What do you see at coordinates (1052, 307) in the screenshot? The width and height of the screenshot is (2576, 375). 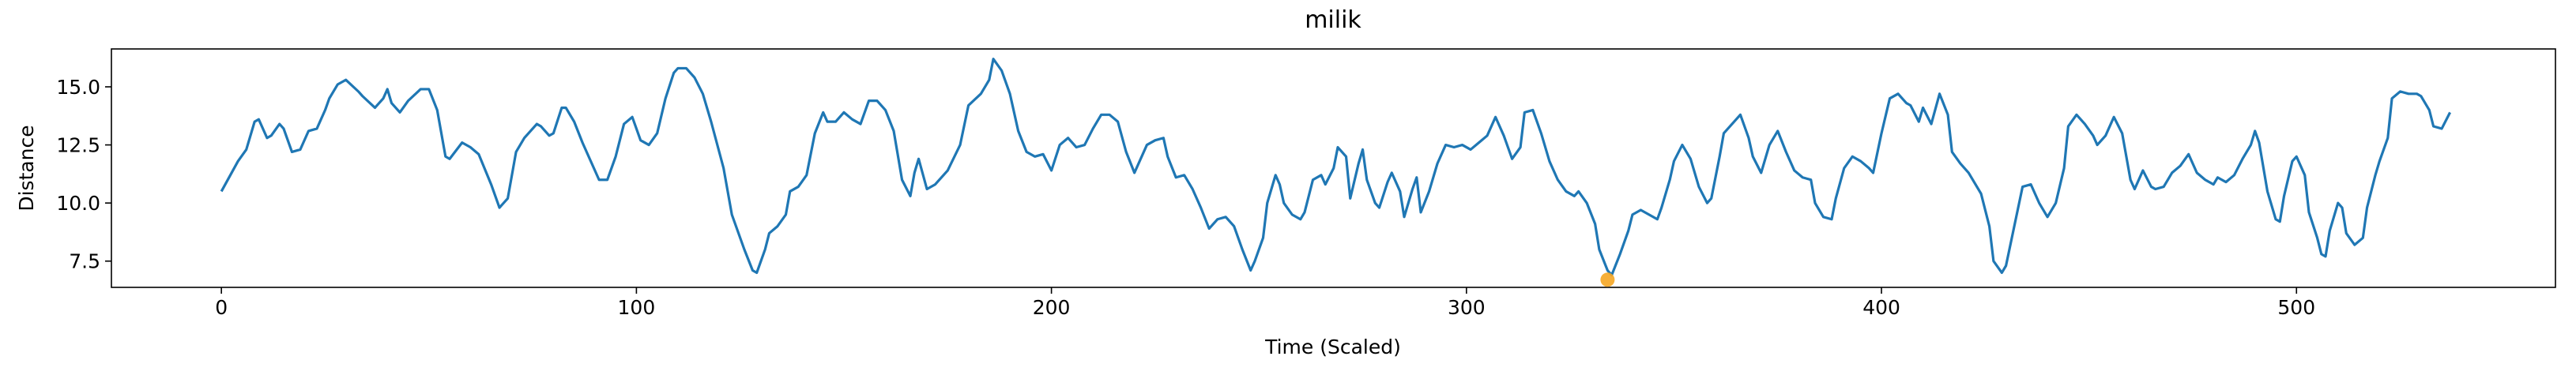 I see `x-tick-label: 200` at bounding box center [1052, 307].